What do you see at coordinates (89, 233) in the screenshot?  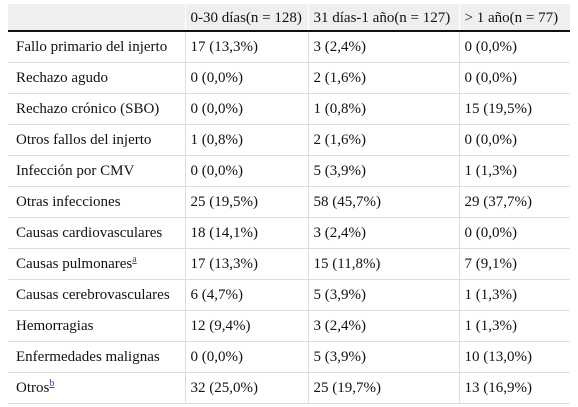 I see `row-label: Causas cardiovasculares` at bounding box center [89, 233].